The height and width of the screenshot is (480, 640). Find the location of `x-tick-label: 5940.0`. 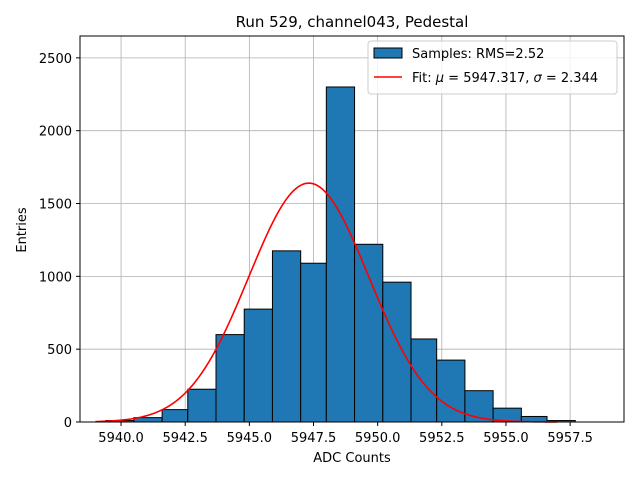

x-tick-label: 5940.0 is located at coordinates (121, 438).